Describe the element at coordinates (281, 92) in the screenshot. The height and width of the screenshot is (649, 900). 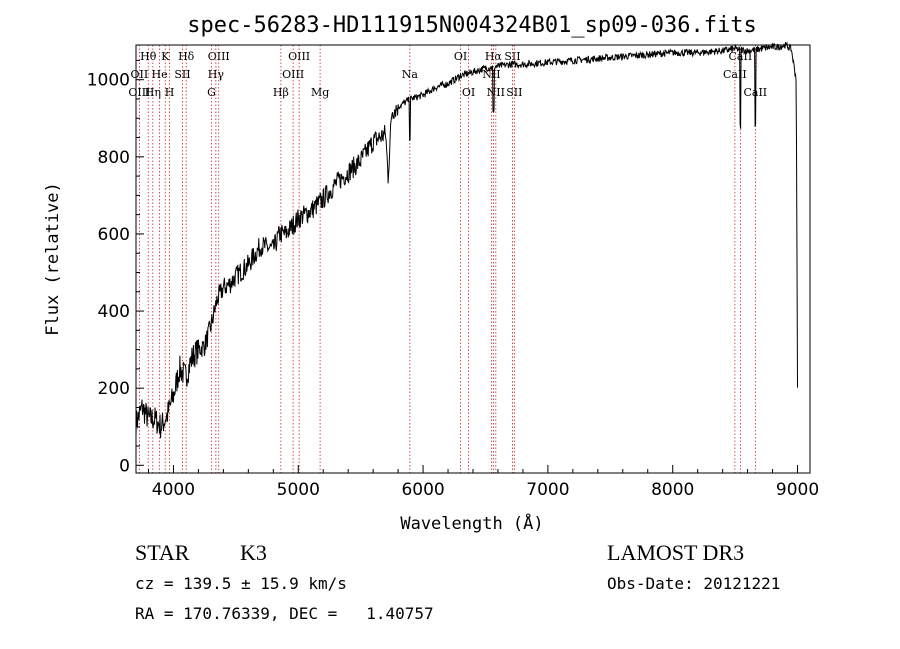
I see `emission-line-label: Hβ` at that location.